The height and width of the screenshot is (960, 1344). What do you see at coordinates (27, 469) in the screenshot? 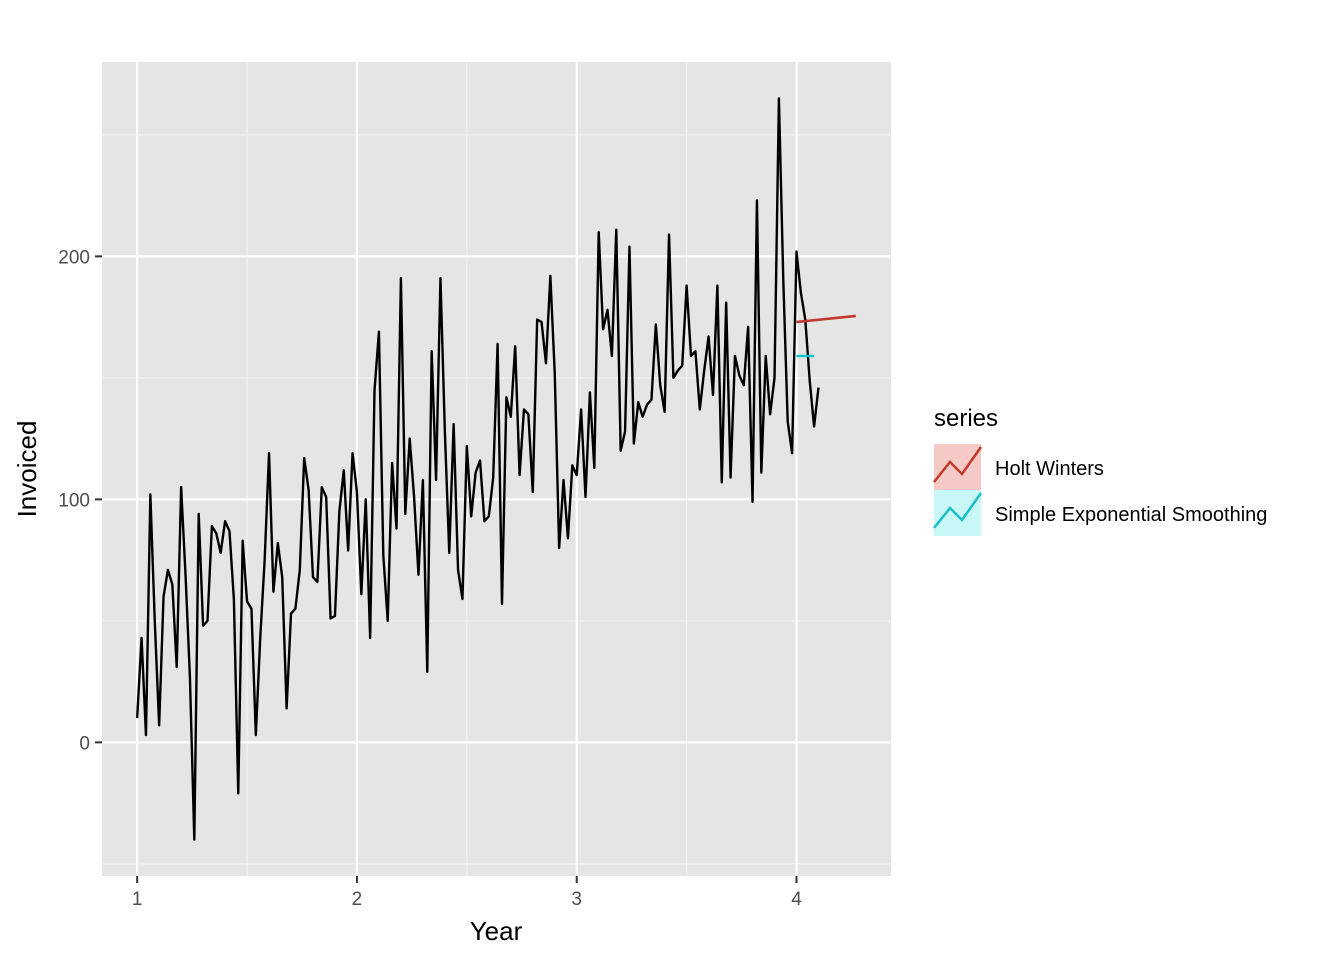
I see `y-axis-title: Invoiced` at bounding box center [27, 469].